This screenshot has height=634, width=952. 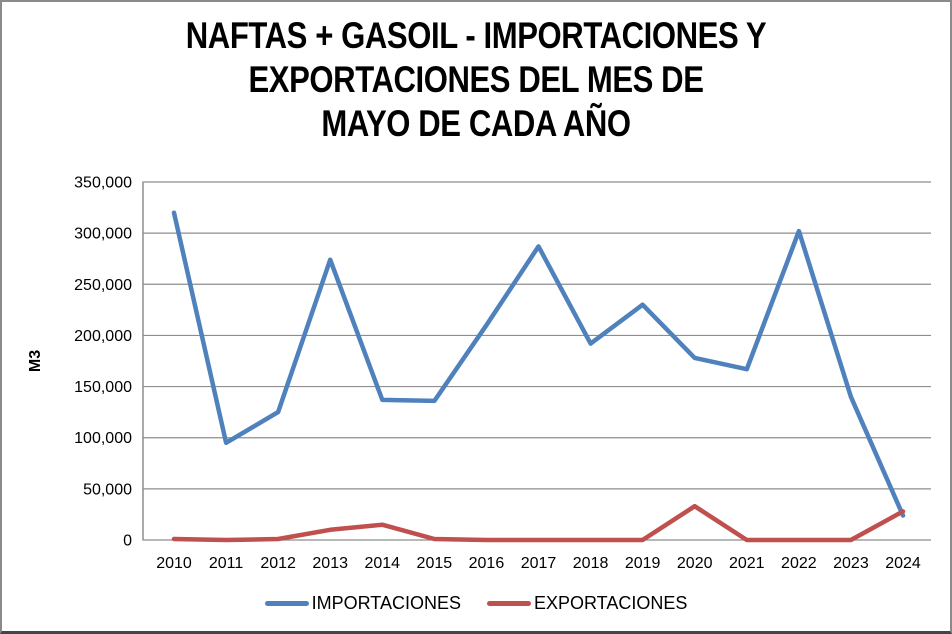 I want to click on x-tick-label: 2023, so click(x=851, y=563).